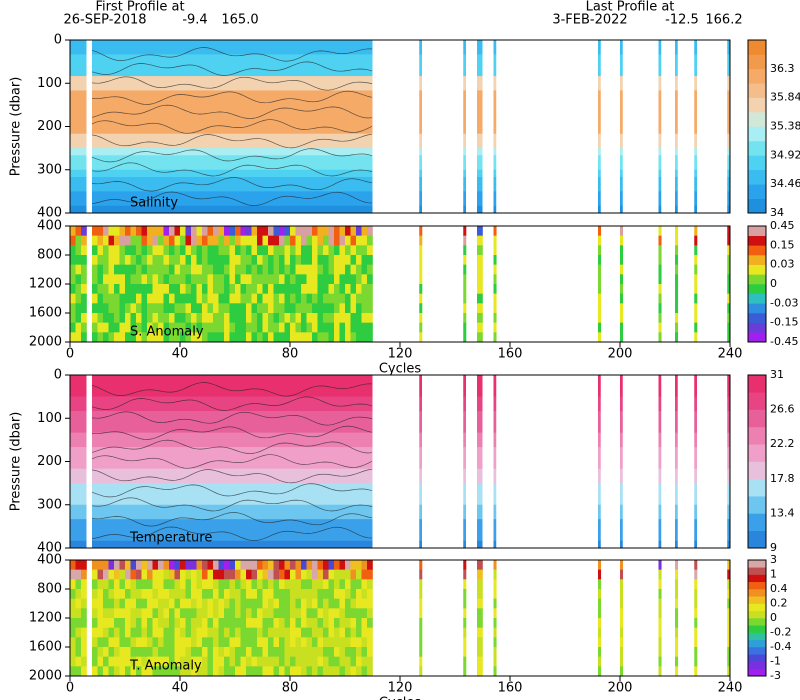 This screenshot has height=700, width=800. What do you see at coordinates (480, 284) in the screenshot?
I see `profile-column` at bounding box center [480, 284].